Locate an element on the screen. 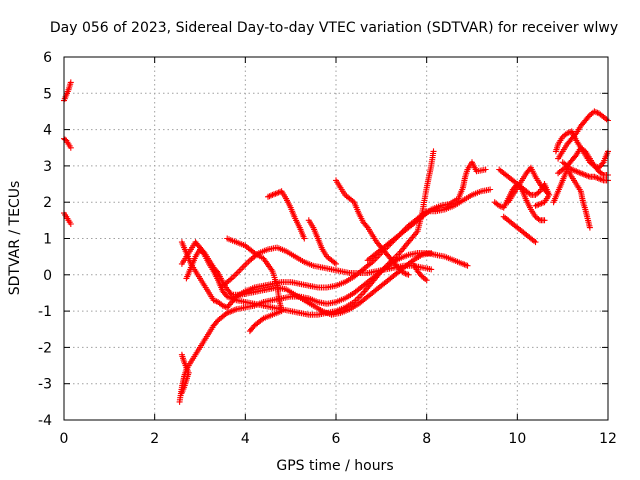 Image resolution: width=640 pixels, height=480 pixels. x-tick-label: 6 is located at coordinates (336, 439).